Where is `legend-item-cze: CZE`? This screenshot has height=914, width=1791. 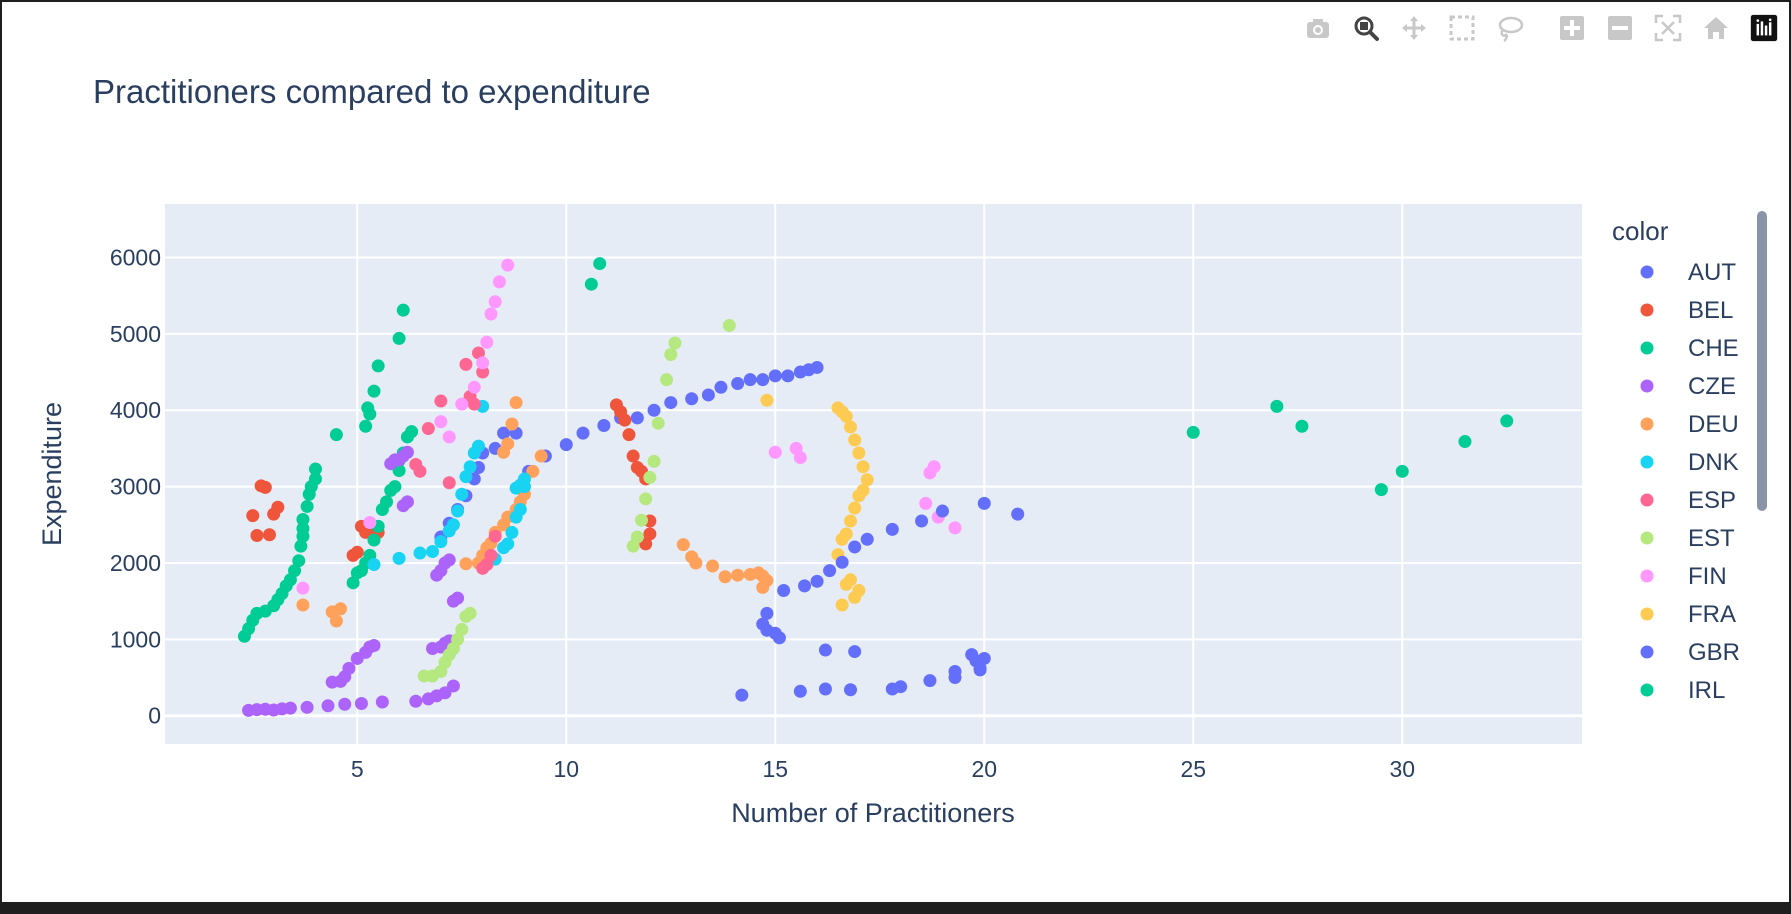 legend-item-cze: CZE is located at coordinates (1688, 386).